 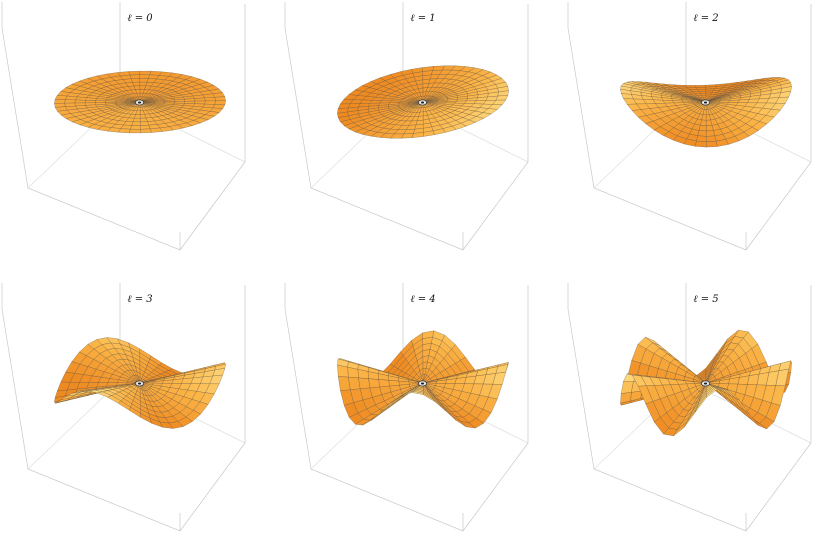 I want to click on bounding-box, so click(x=123, y=407).